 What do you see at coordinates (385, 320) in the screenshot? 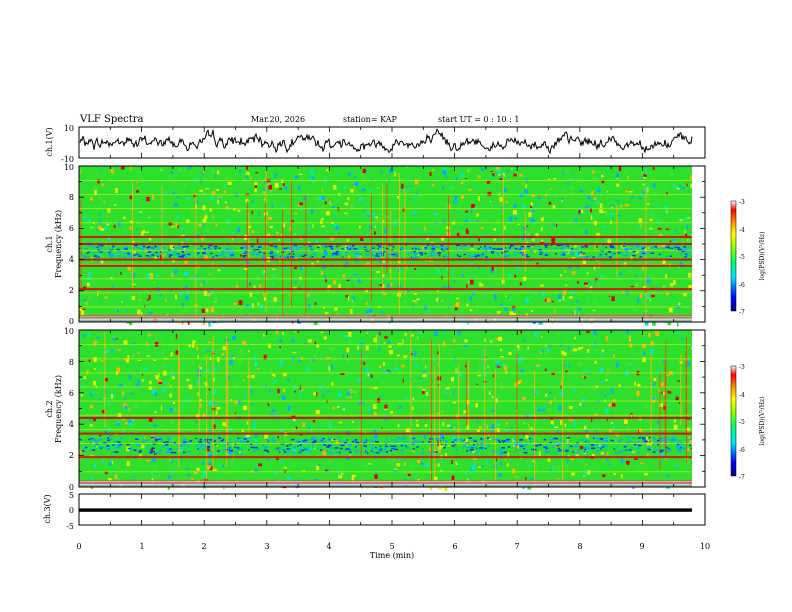
I see `spectrogram-lowband` at bounding box center [385, 320].